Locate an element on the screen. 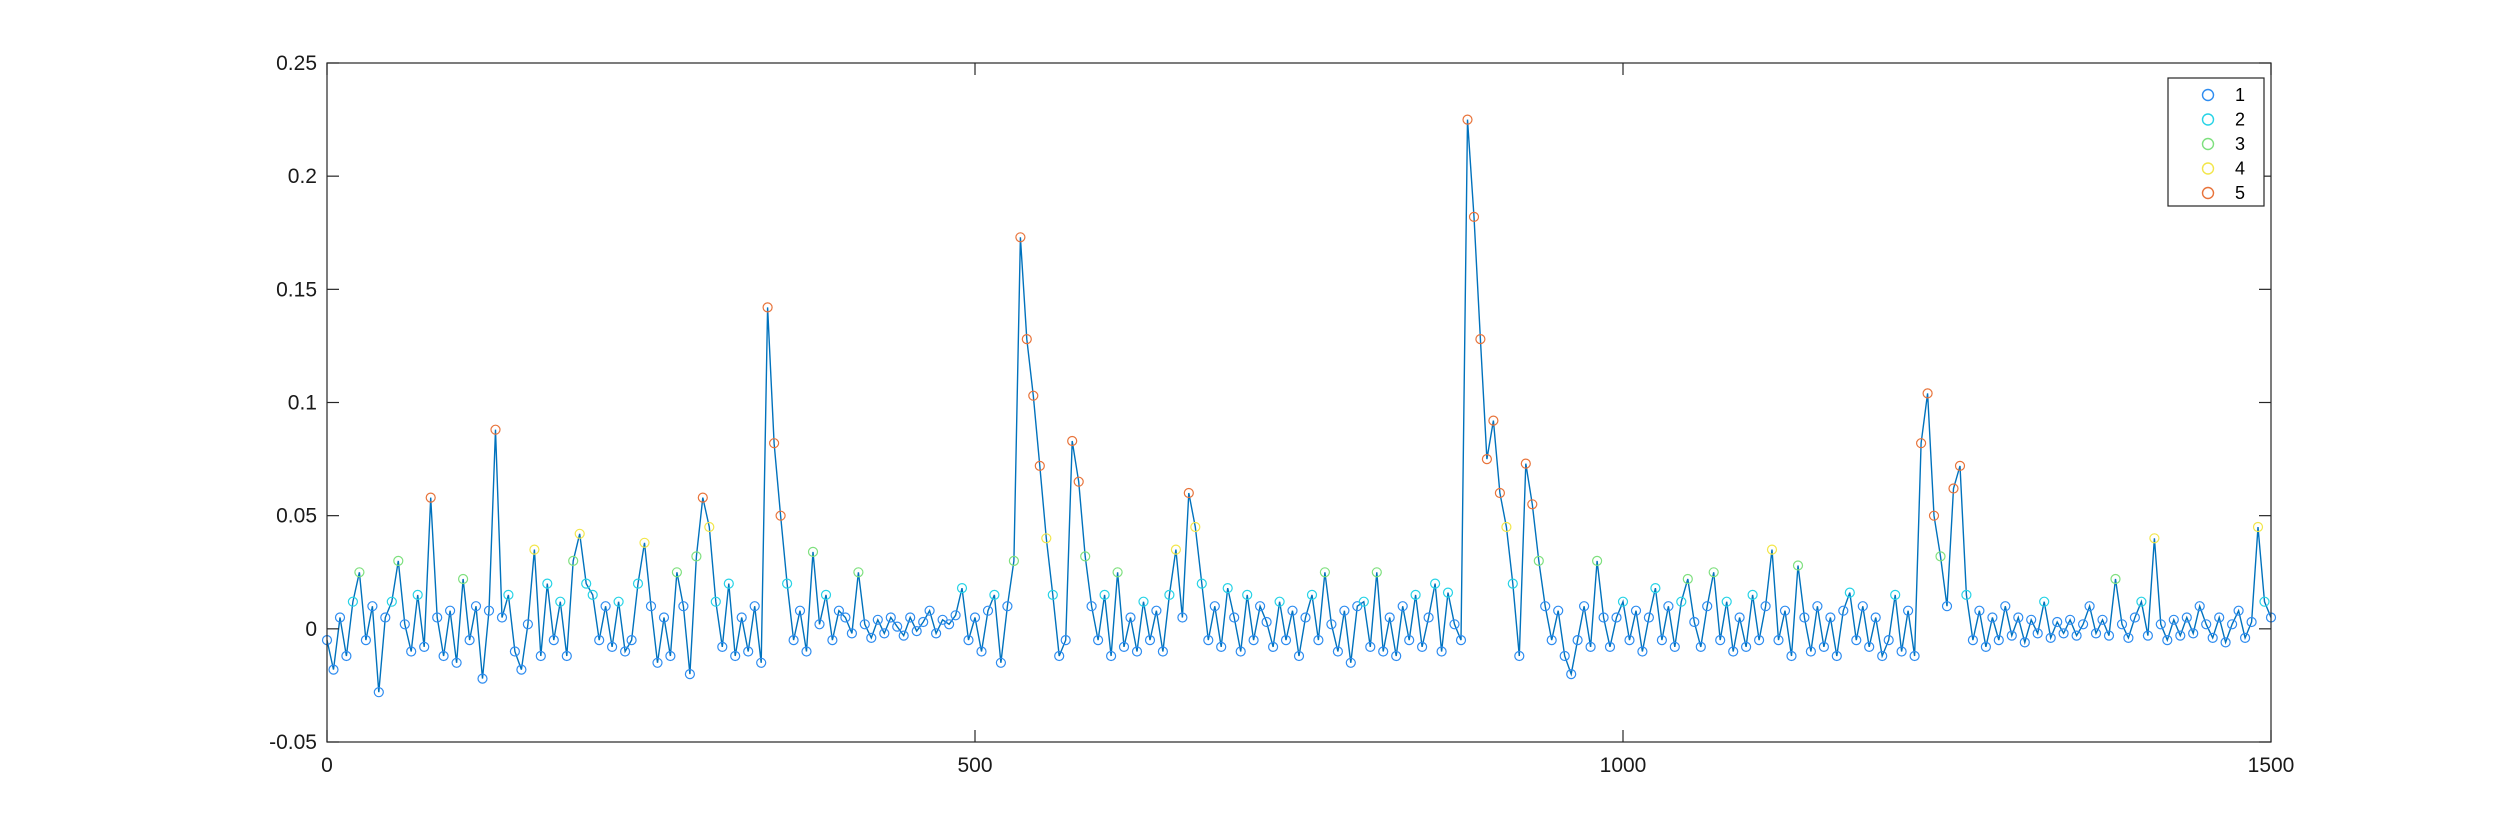 This screenshot has height=833, width=2500. legend-label: 2 is located at coordinates (2240, 120).